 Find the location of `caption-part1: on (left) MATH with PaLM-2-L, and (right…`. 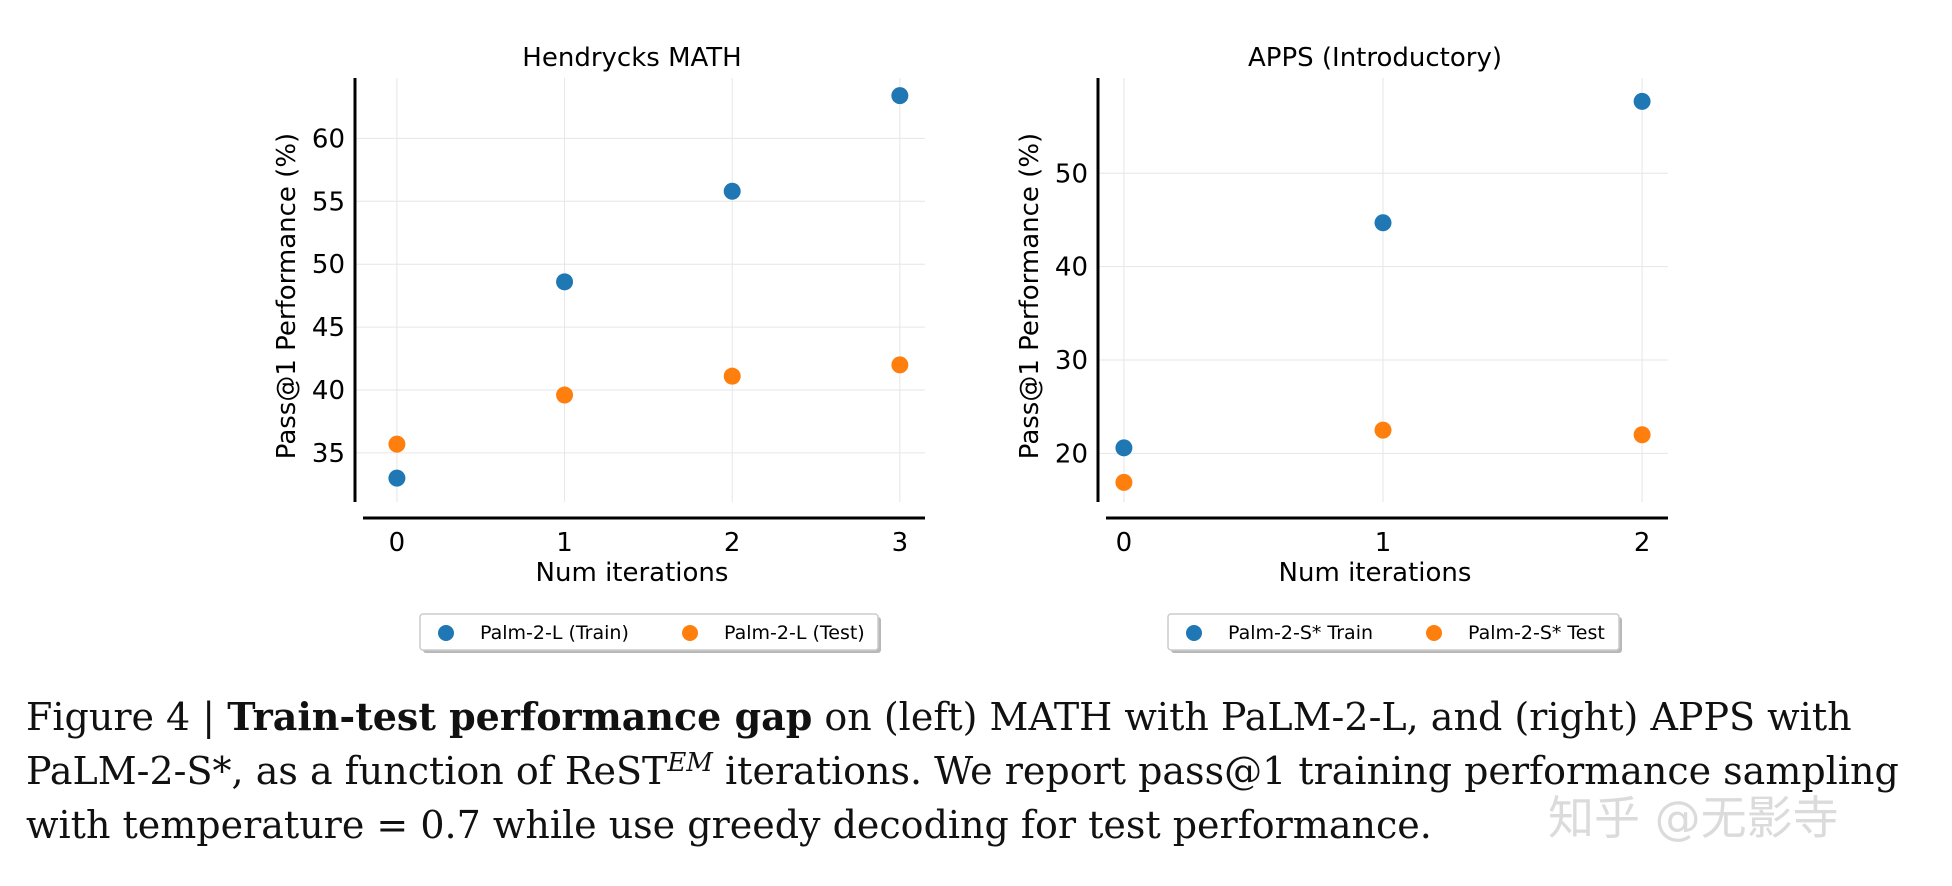

caption-part1: on (left) MATH with PaLM-2-L, and (right… is located at coordinates (939, 744).